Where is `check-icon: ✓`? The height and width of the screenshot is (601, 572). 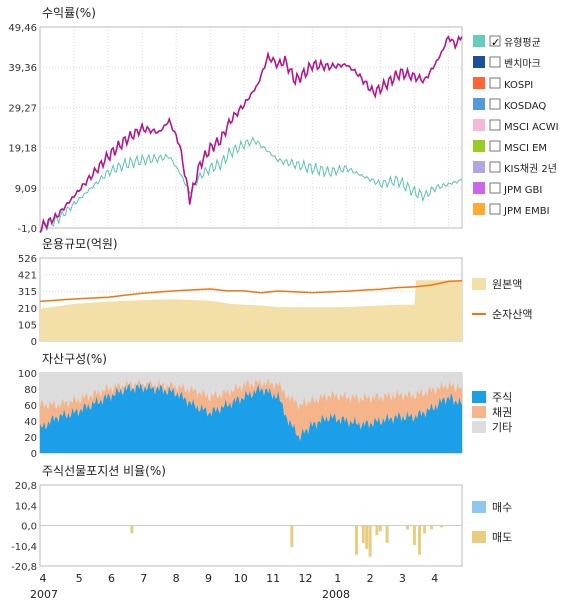
check-icon: ✓ is located at coordinates (495, 42).